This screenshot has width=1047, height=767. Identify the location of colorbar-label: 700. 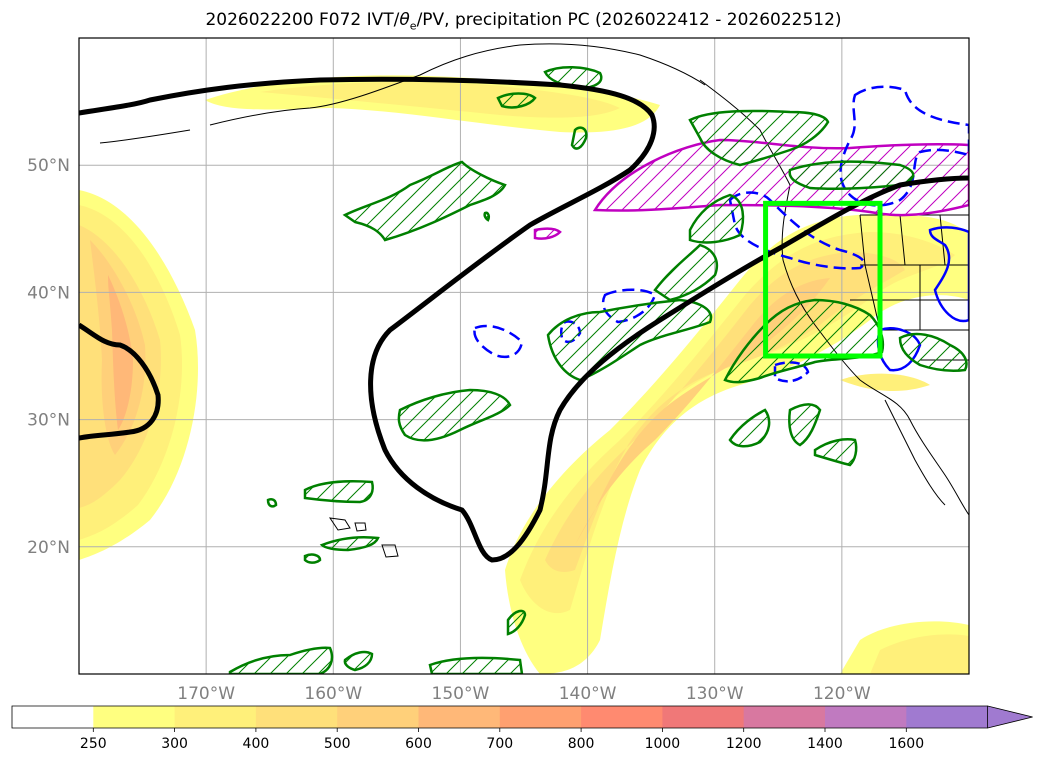
(499, 744).